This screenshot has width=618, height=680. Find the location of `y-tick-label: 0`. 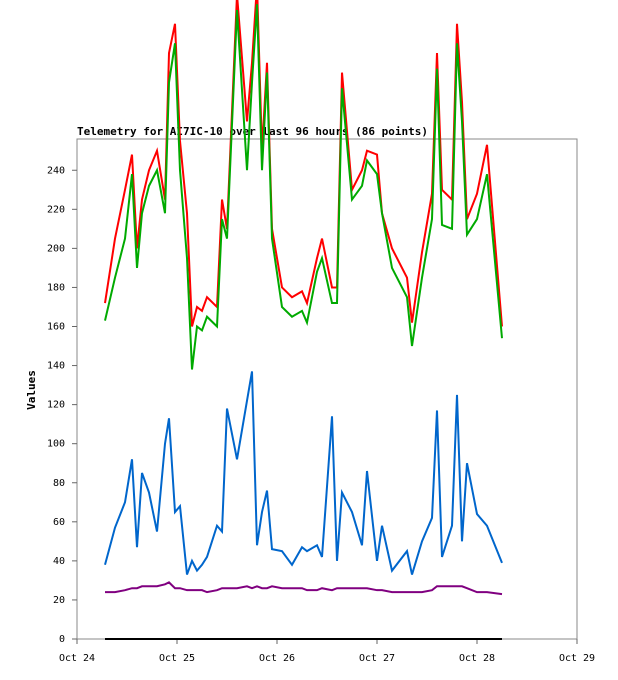

y-tick-label: 0 is located at coordinates (62, 639).